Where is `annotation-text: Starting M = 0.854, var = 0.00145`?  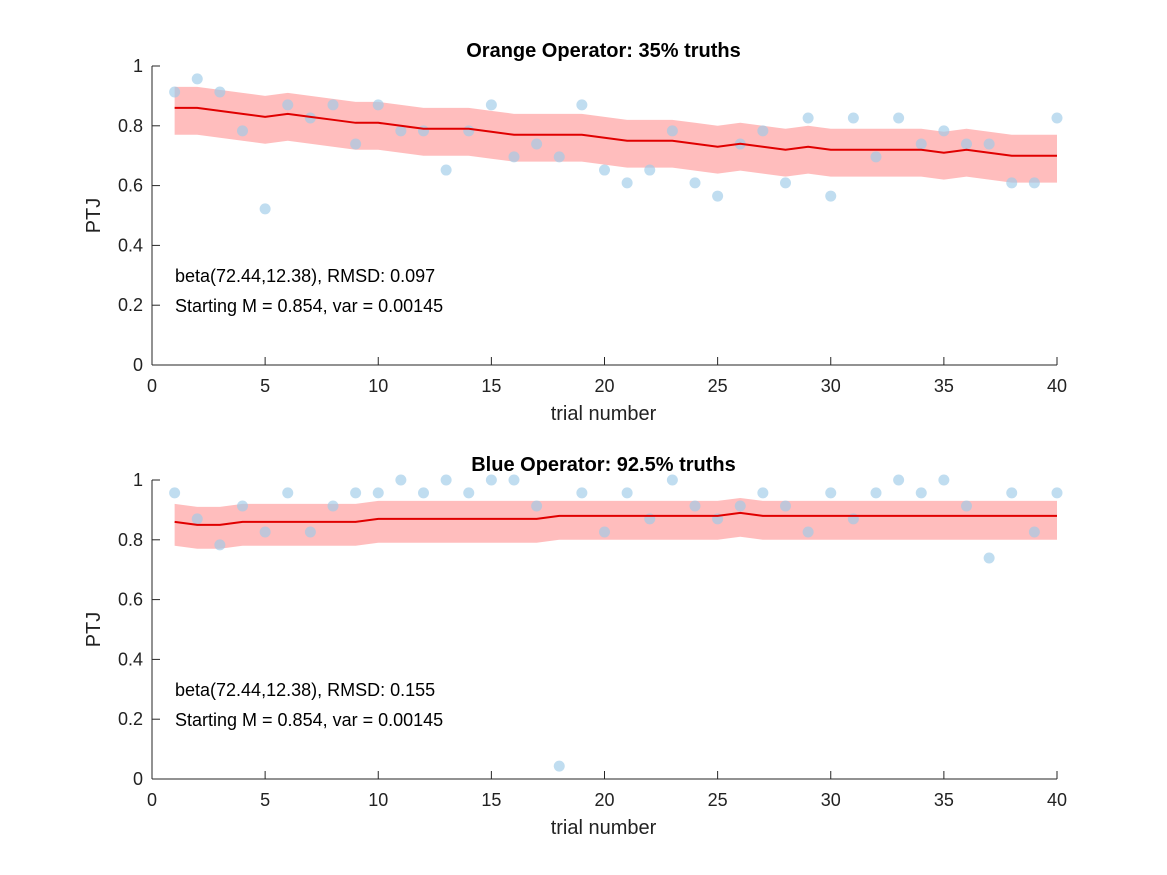 annotation-text: Starting M = 0.854, var = 0.00145 is located at coordinates (309, 720).